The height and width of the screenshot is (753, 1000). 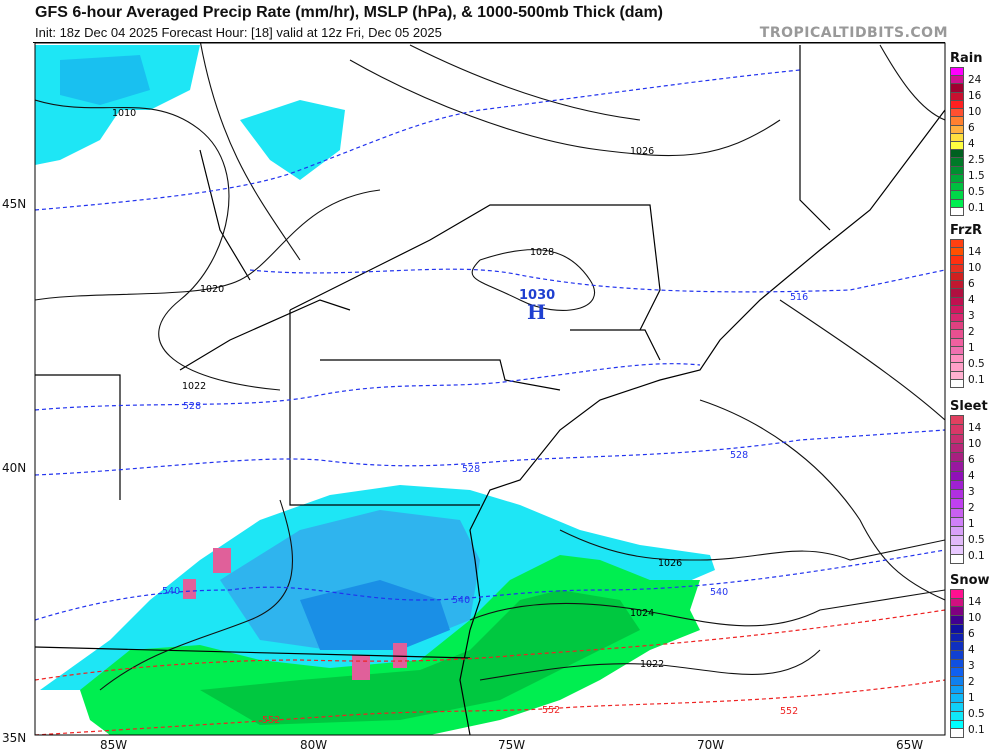 I want to click on lon-label-75w: 75W, so click(x=512, y=745).